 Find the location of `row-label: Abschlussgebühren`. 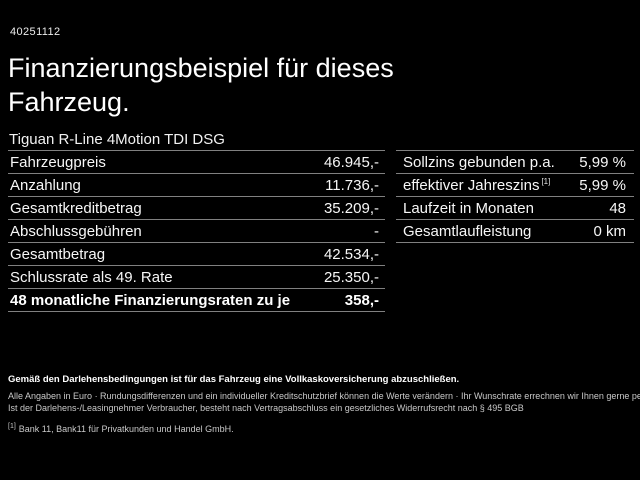

row-label: Abschlussgebühren is located at coordinates (76, 231).